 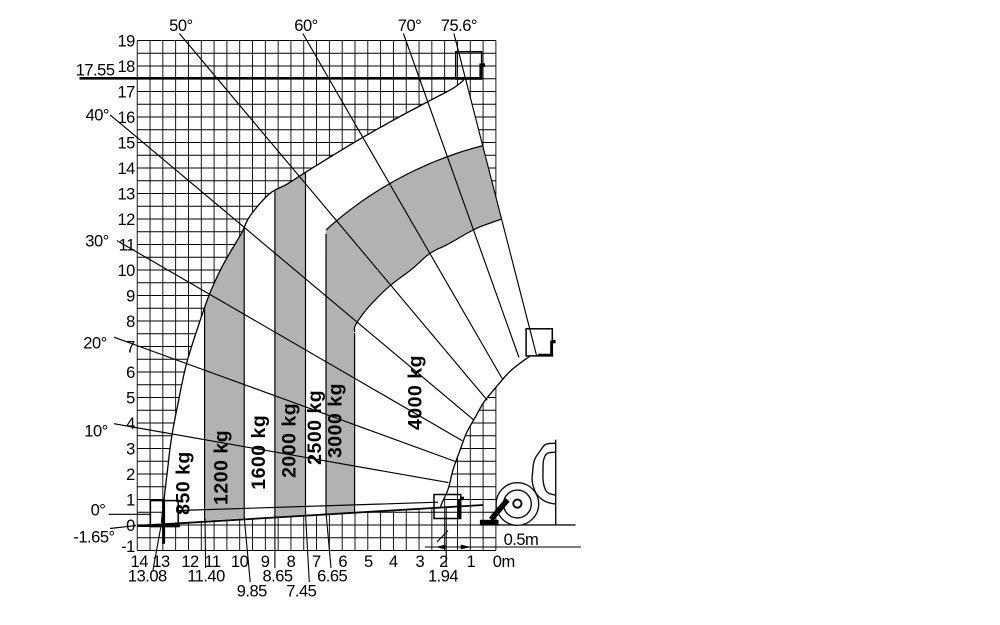 I want to click on svg-text: 15, so click(x=126, y=143).